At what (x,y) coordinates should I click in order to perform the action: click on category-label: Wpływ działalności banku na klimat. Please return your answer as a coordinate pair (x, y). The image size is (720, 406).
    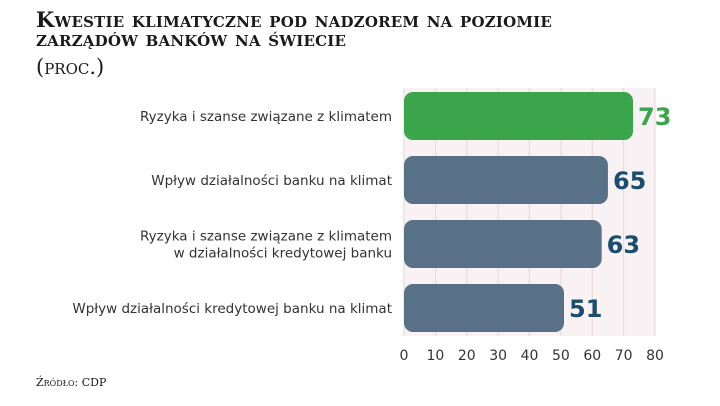
    Looking at the image, I should click on (271, 181).